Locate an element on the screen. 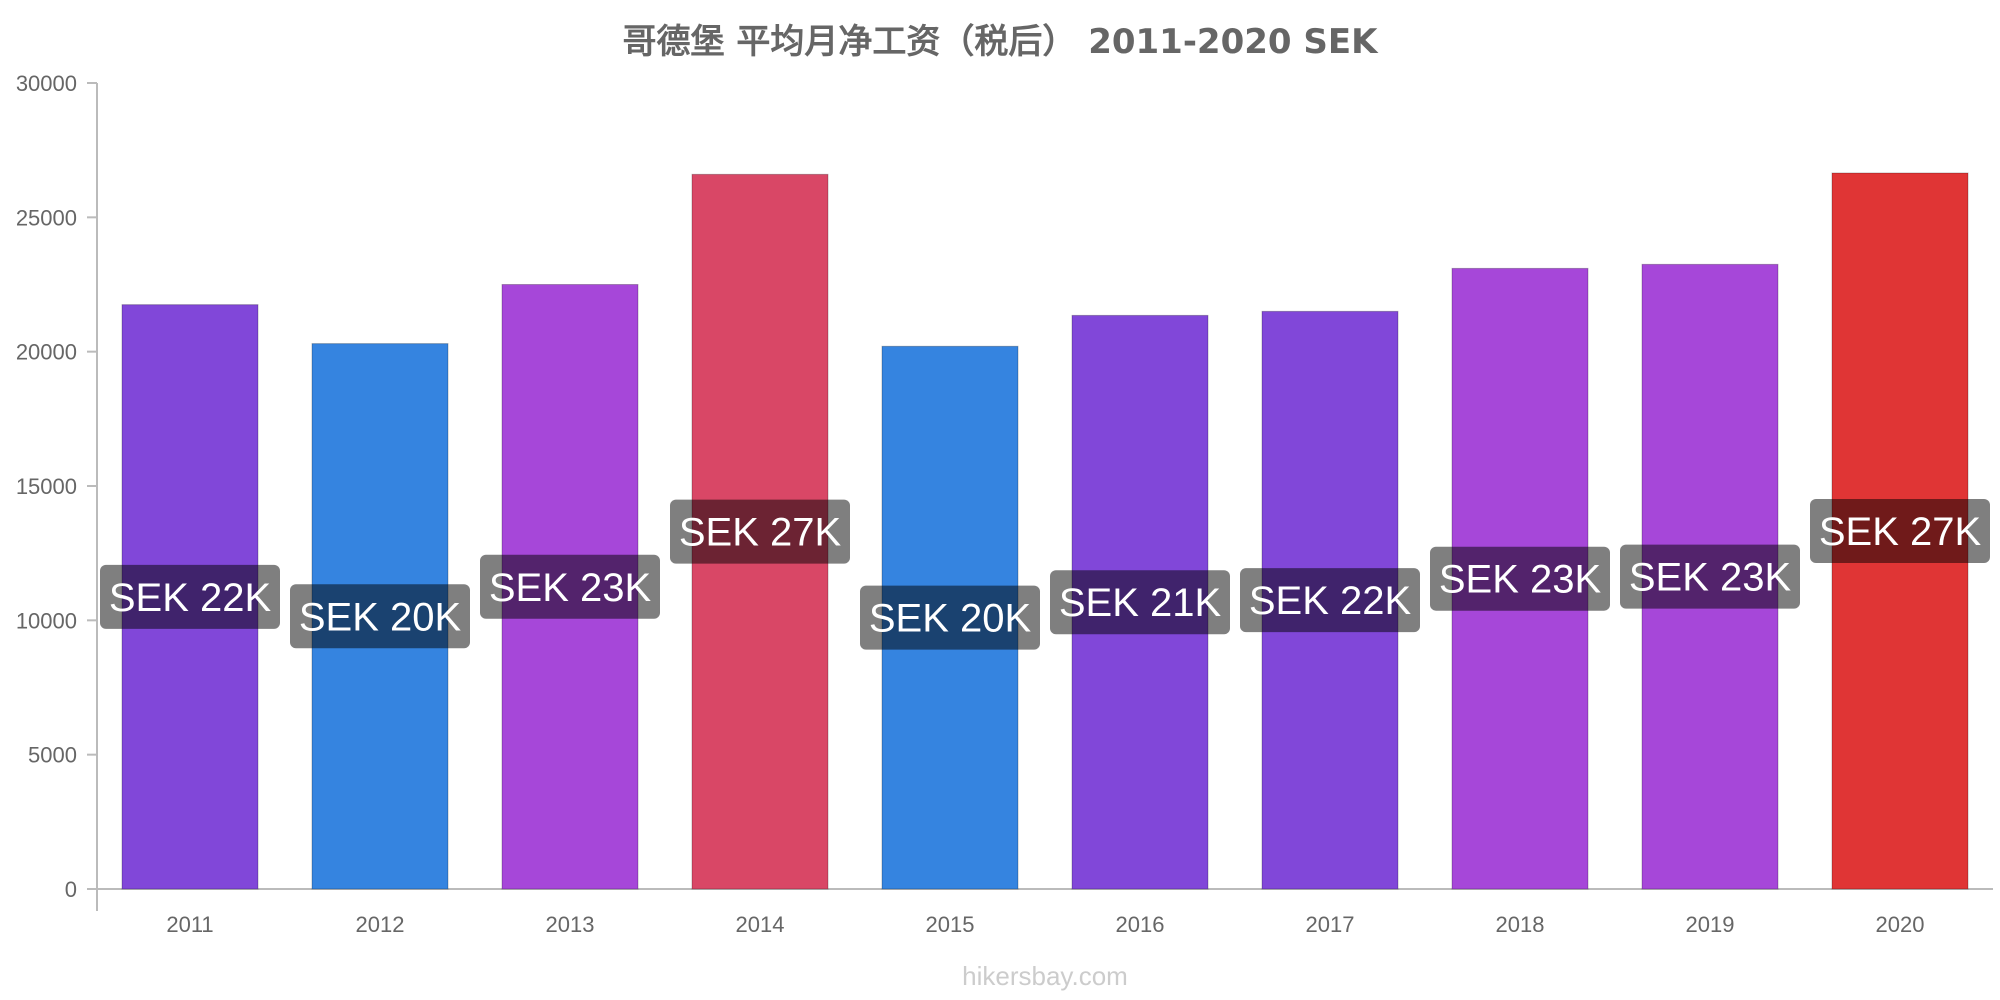  x-tick-label: 2011 is located at coordinates (189, 924).